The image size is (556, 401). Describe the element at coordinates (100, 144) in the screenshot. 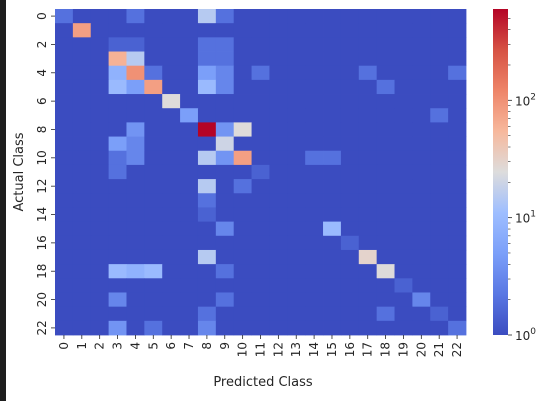

I see `heatmap-cell-r9-c2` at that location.